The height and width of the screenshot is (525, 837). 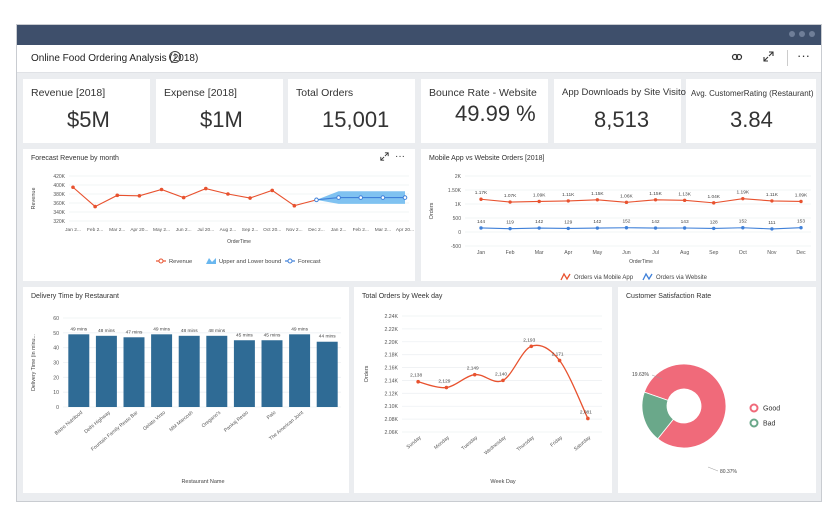 I want to click on data-label: 2,129, so click(x=444, y=382).